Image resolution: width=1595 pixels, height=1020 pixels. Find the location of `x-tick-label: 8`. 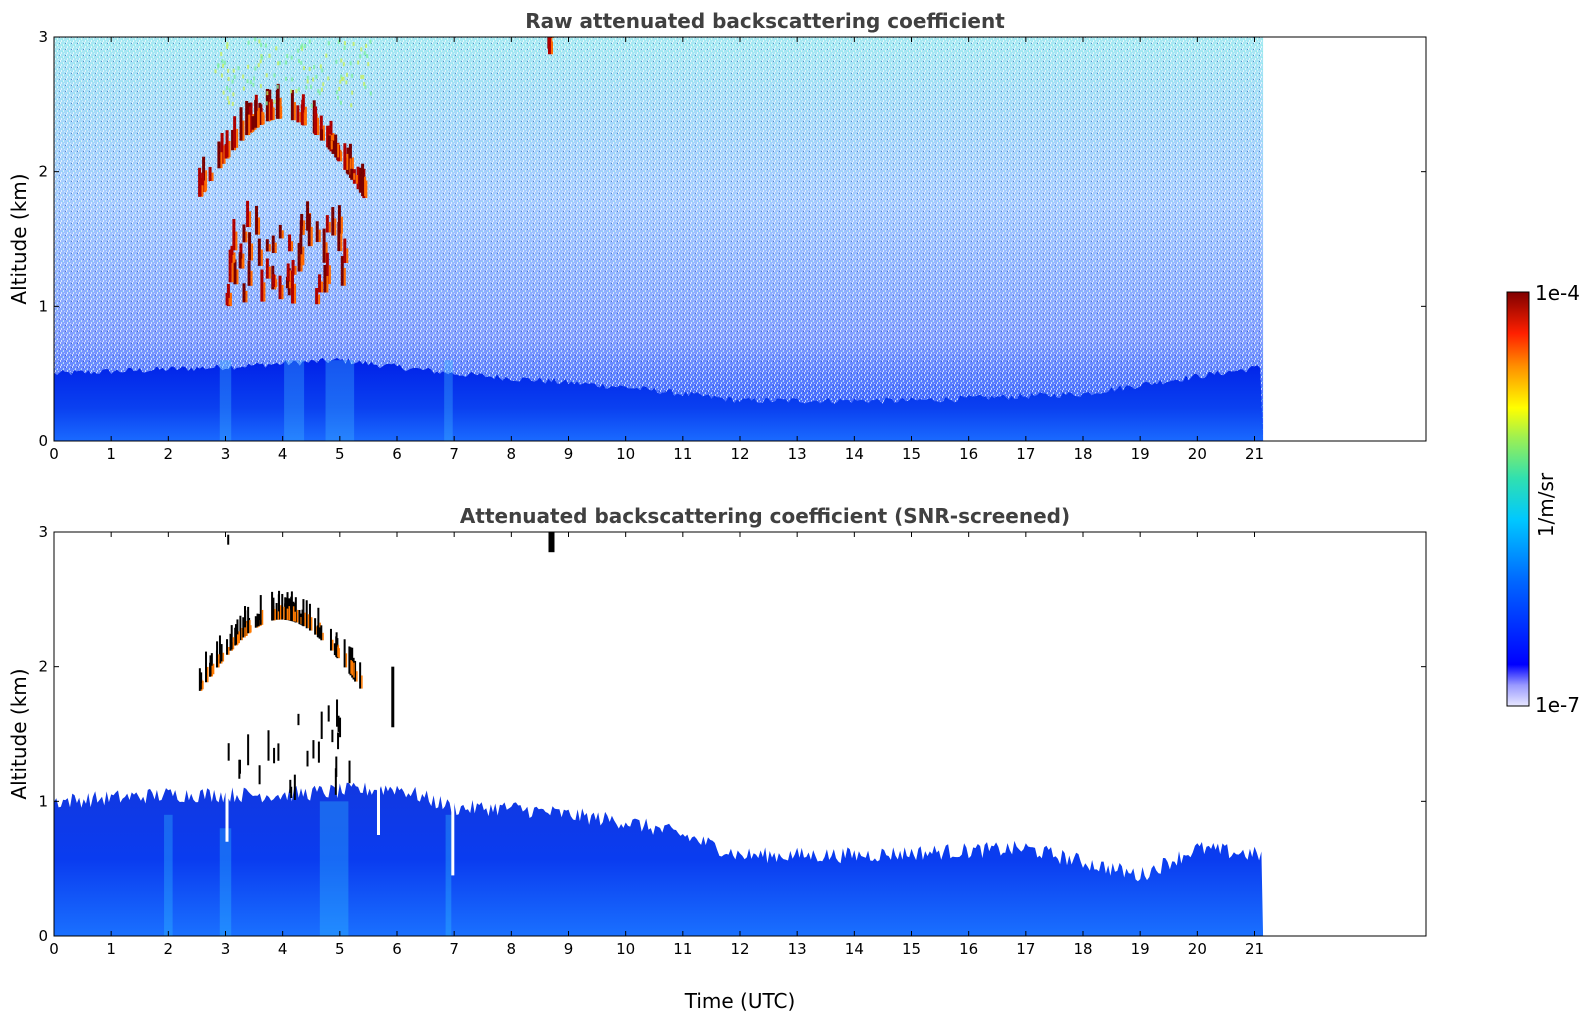

x-tick-label: 8 is located at coordinates (512, 454).